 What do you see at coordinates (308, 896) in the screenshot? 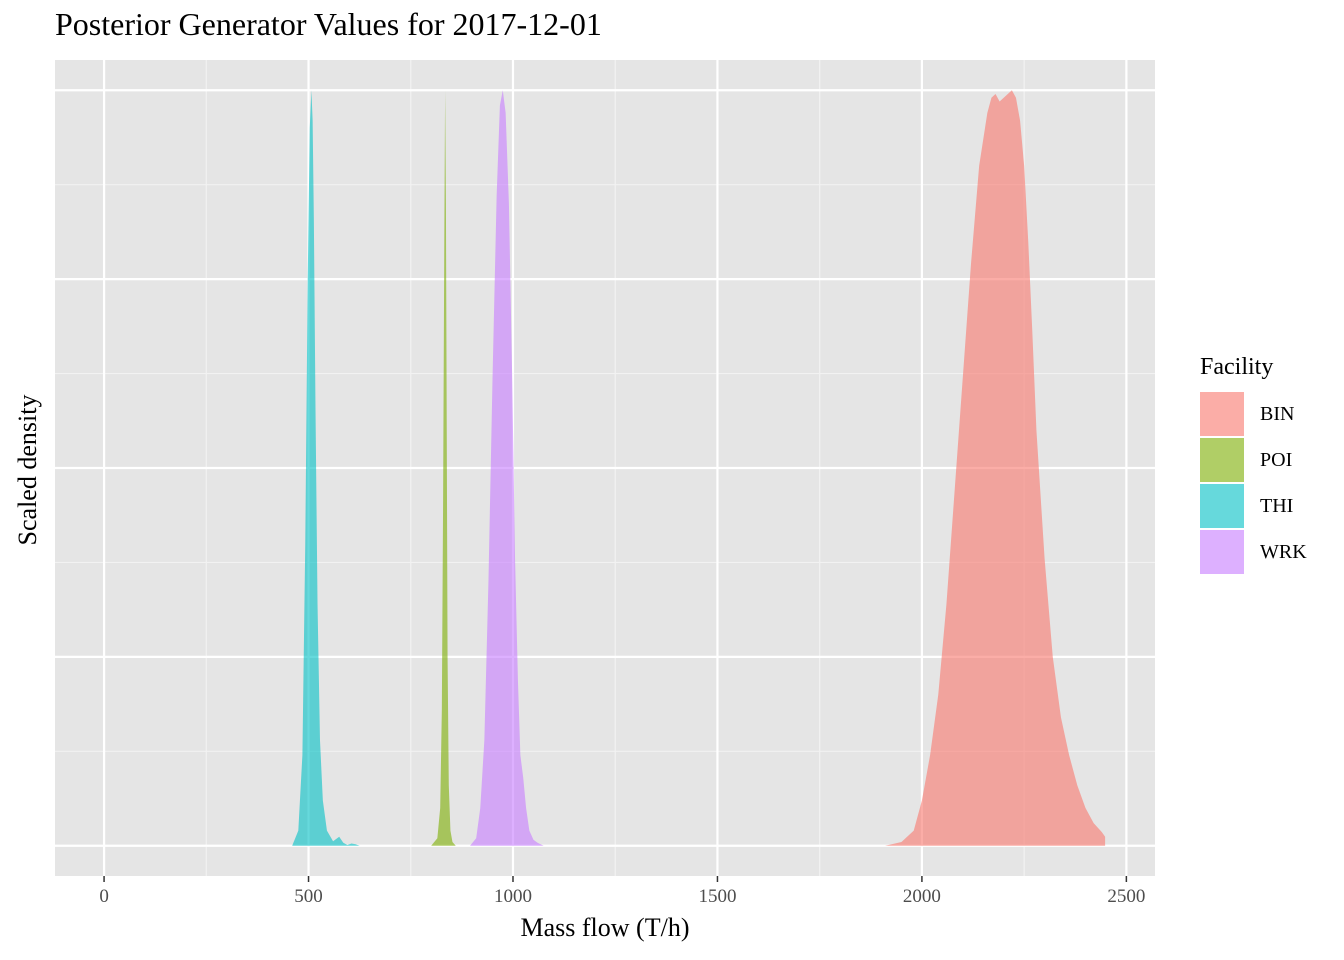
I see `x-tick-label: 500` at bounding box center [308, 896].